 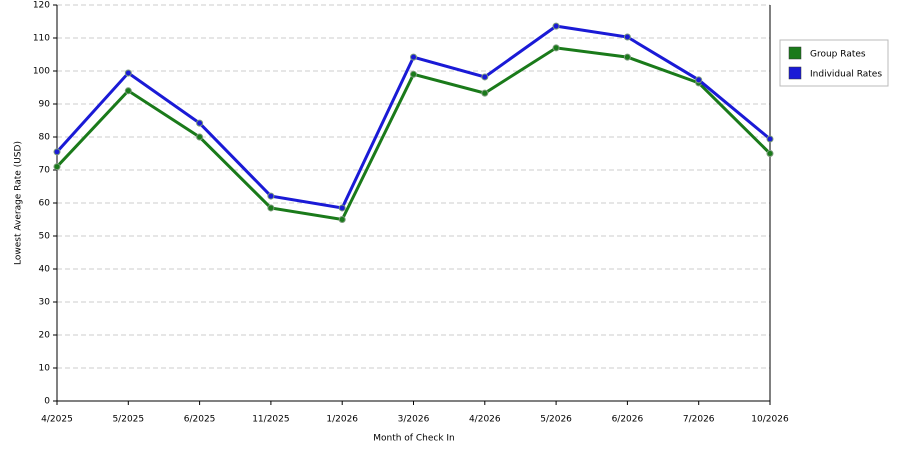 I want to click on y-tick-label: 30, so click(x=45, y=303).